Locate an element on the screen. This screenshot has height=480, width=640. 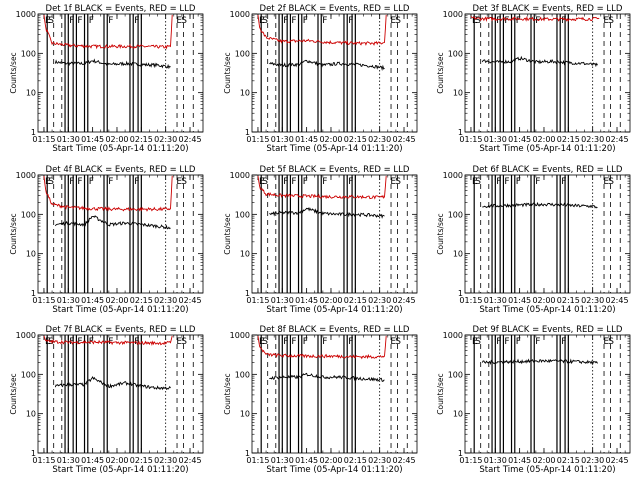
chart-title: Det 5f BLACK = Events, RED = LLD is located at coordinates (335, 170).